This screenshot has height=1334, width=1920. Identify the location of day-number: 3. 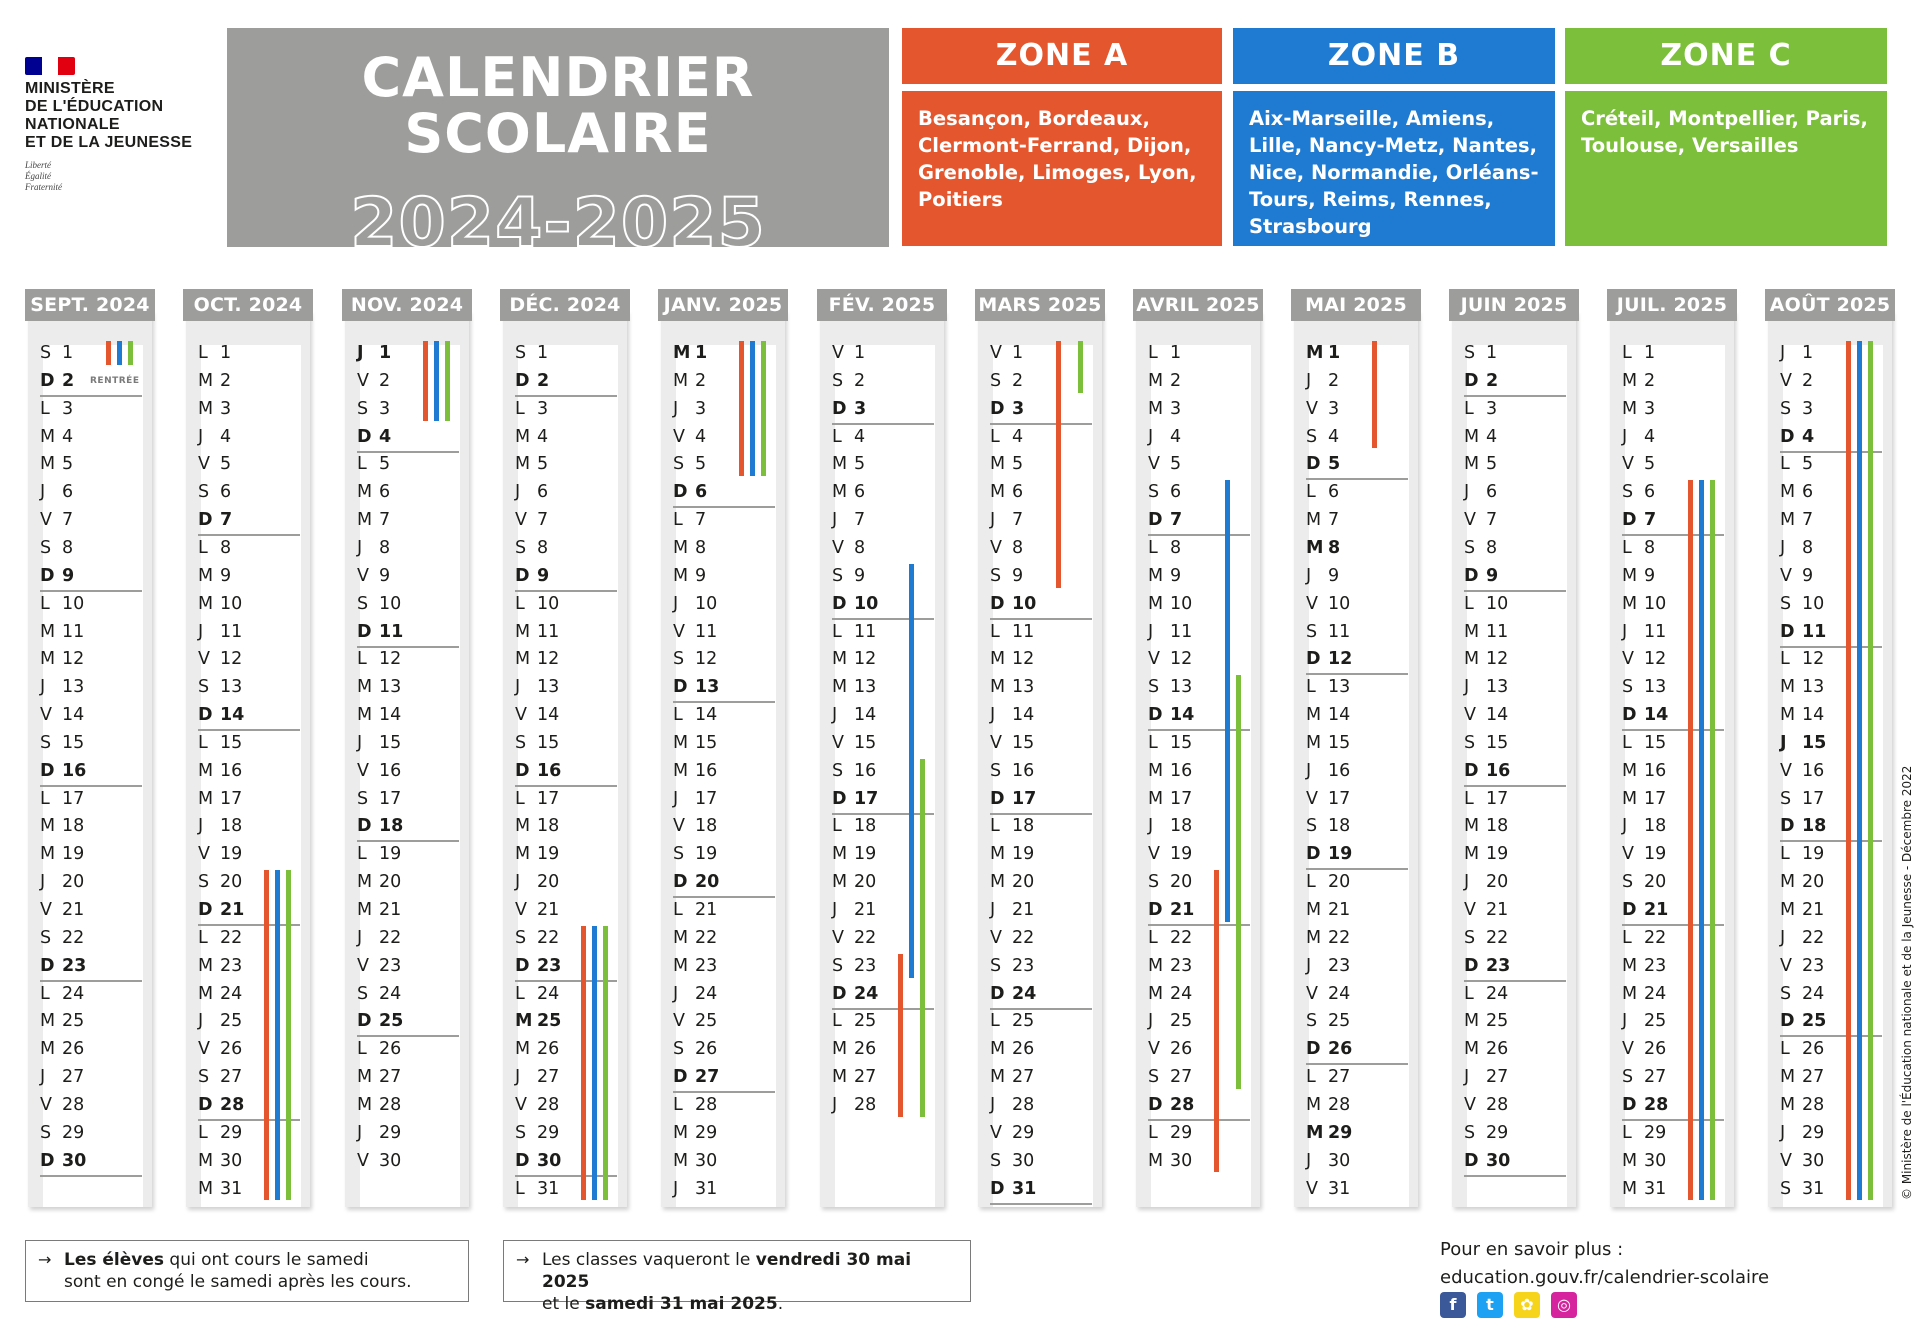
(1334, 408).